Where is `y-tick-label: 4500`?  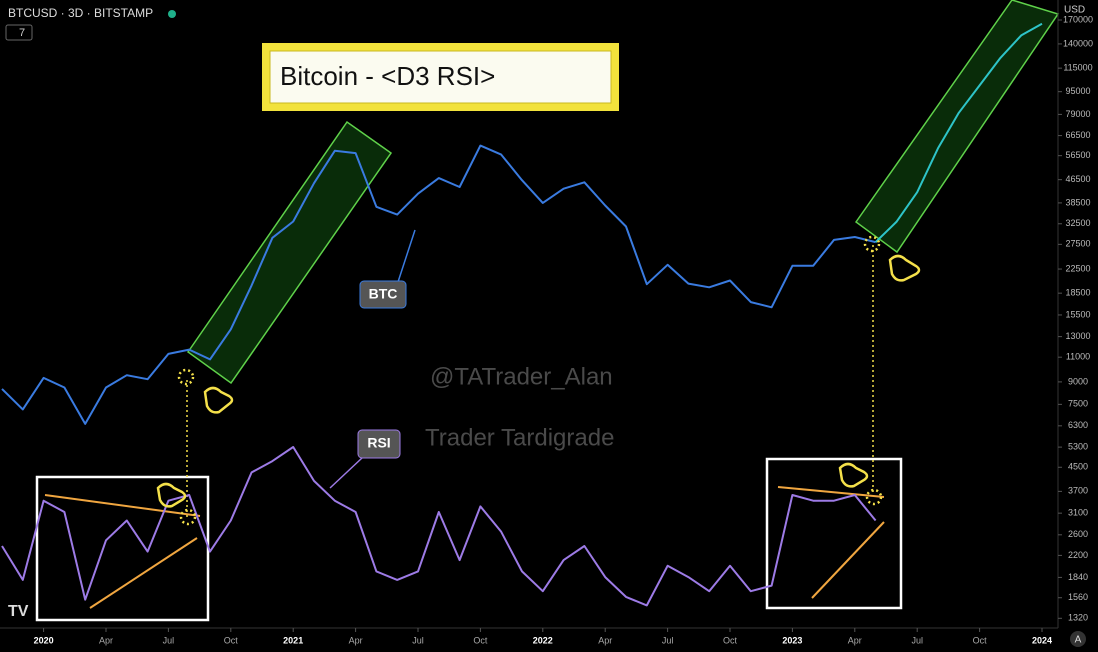 y-tick-label: 4500 is located at coordinates (1078, 467).